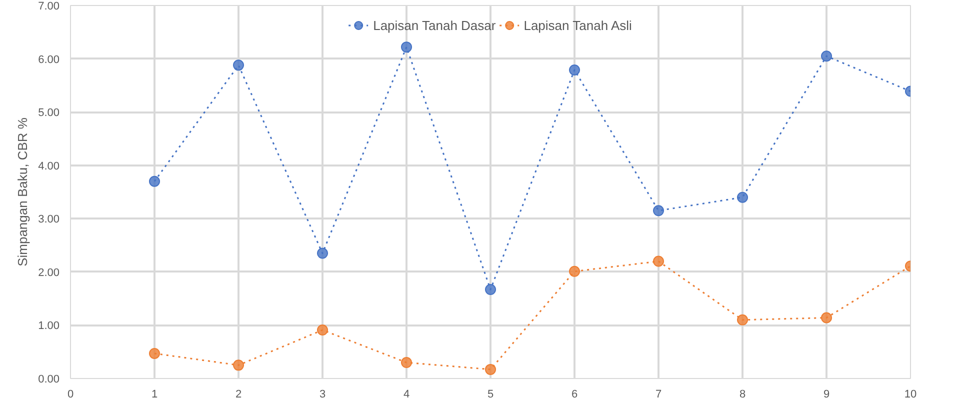 This screenshot has width=954, height=408. Describe the element at coordinates (49, 6) in the screenshot. I see `y-tick-label: 7.00` at that location.